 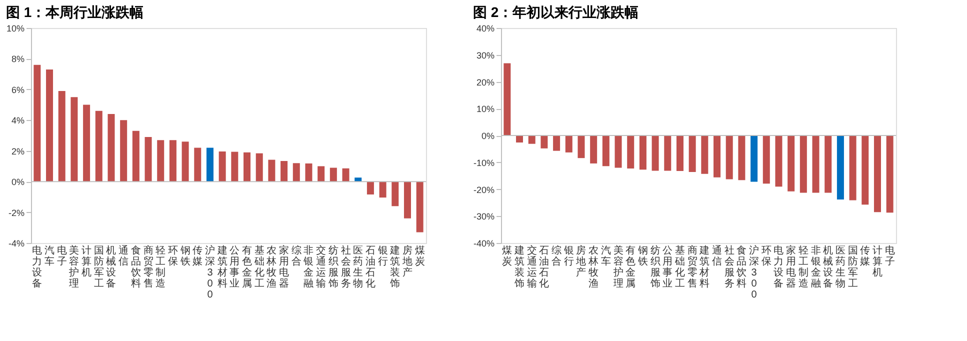 I want to click on y-tick-label: -10%, so click(x=483, y=163).